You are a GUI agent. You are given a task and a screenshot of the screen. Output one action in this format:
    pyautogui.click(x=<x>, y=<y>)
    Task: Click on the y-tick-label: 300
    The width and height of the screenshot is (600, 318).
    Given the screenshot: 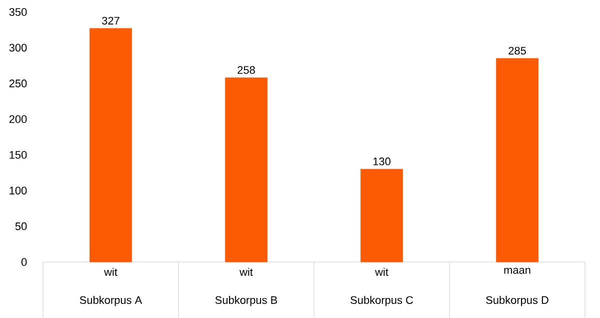 What is the action you would take?
    pyautogui.click(x=18, y=48)
    